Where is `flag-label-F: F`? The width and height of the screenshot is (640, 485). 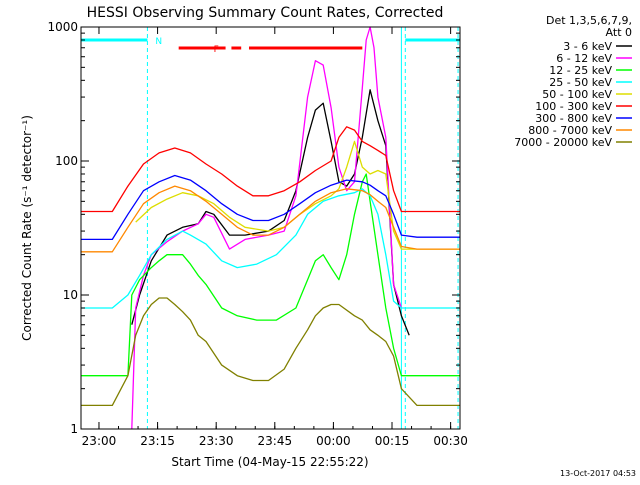
flag-label-F: F is located at coordinates (216, 50).